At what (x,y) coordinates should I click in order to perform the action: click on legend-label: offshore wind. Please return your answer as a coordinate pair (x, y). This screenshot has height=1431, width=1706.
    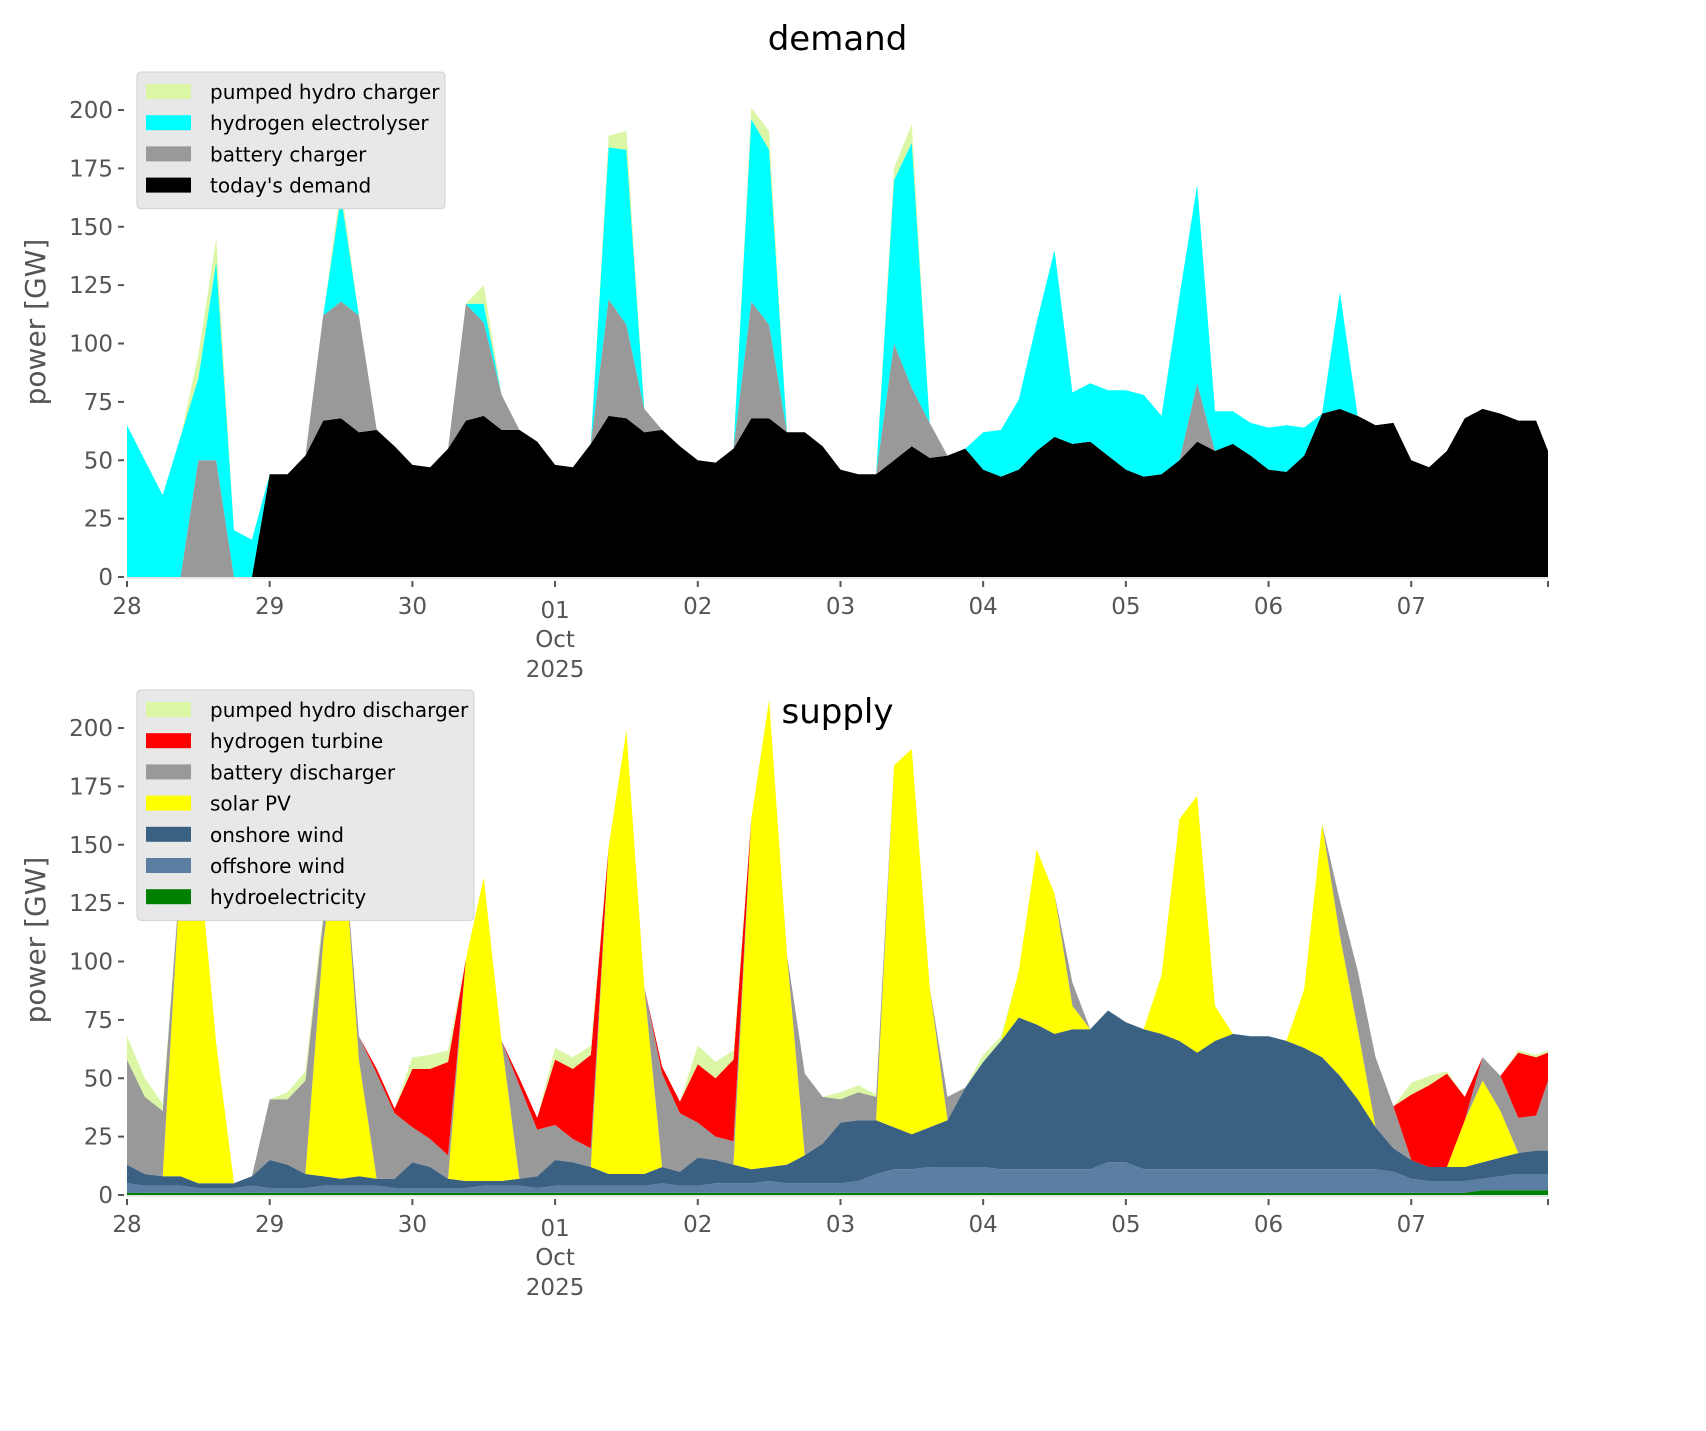
    Looking at the image, I should click on (277, 866).